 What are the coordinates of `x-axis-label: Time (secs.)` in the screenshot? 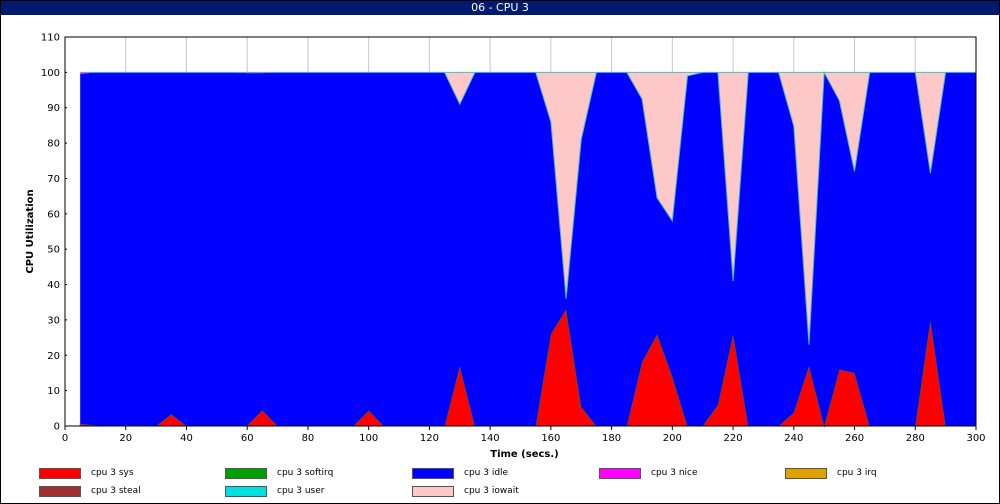 It's located at (524, 454).